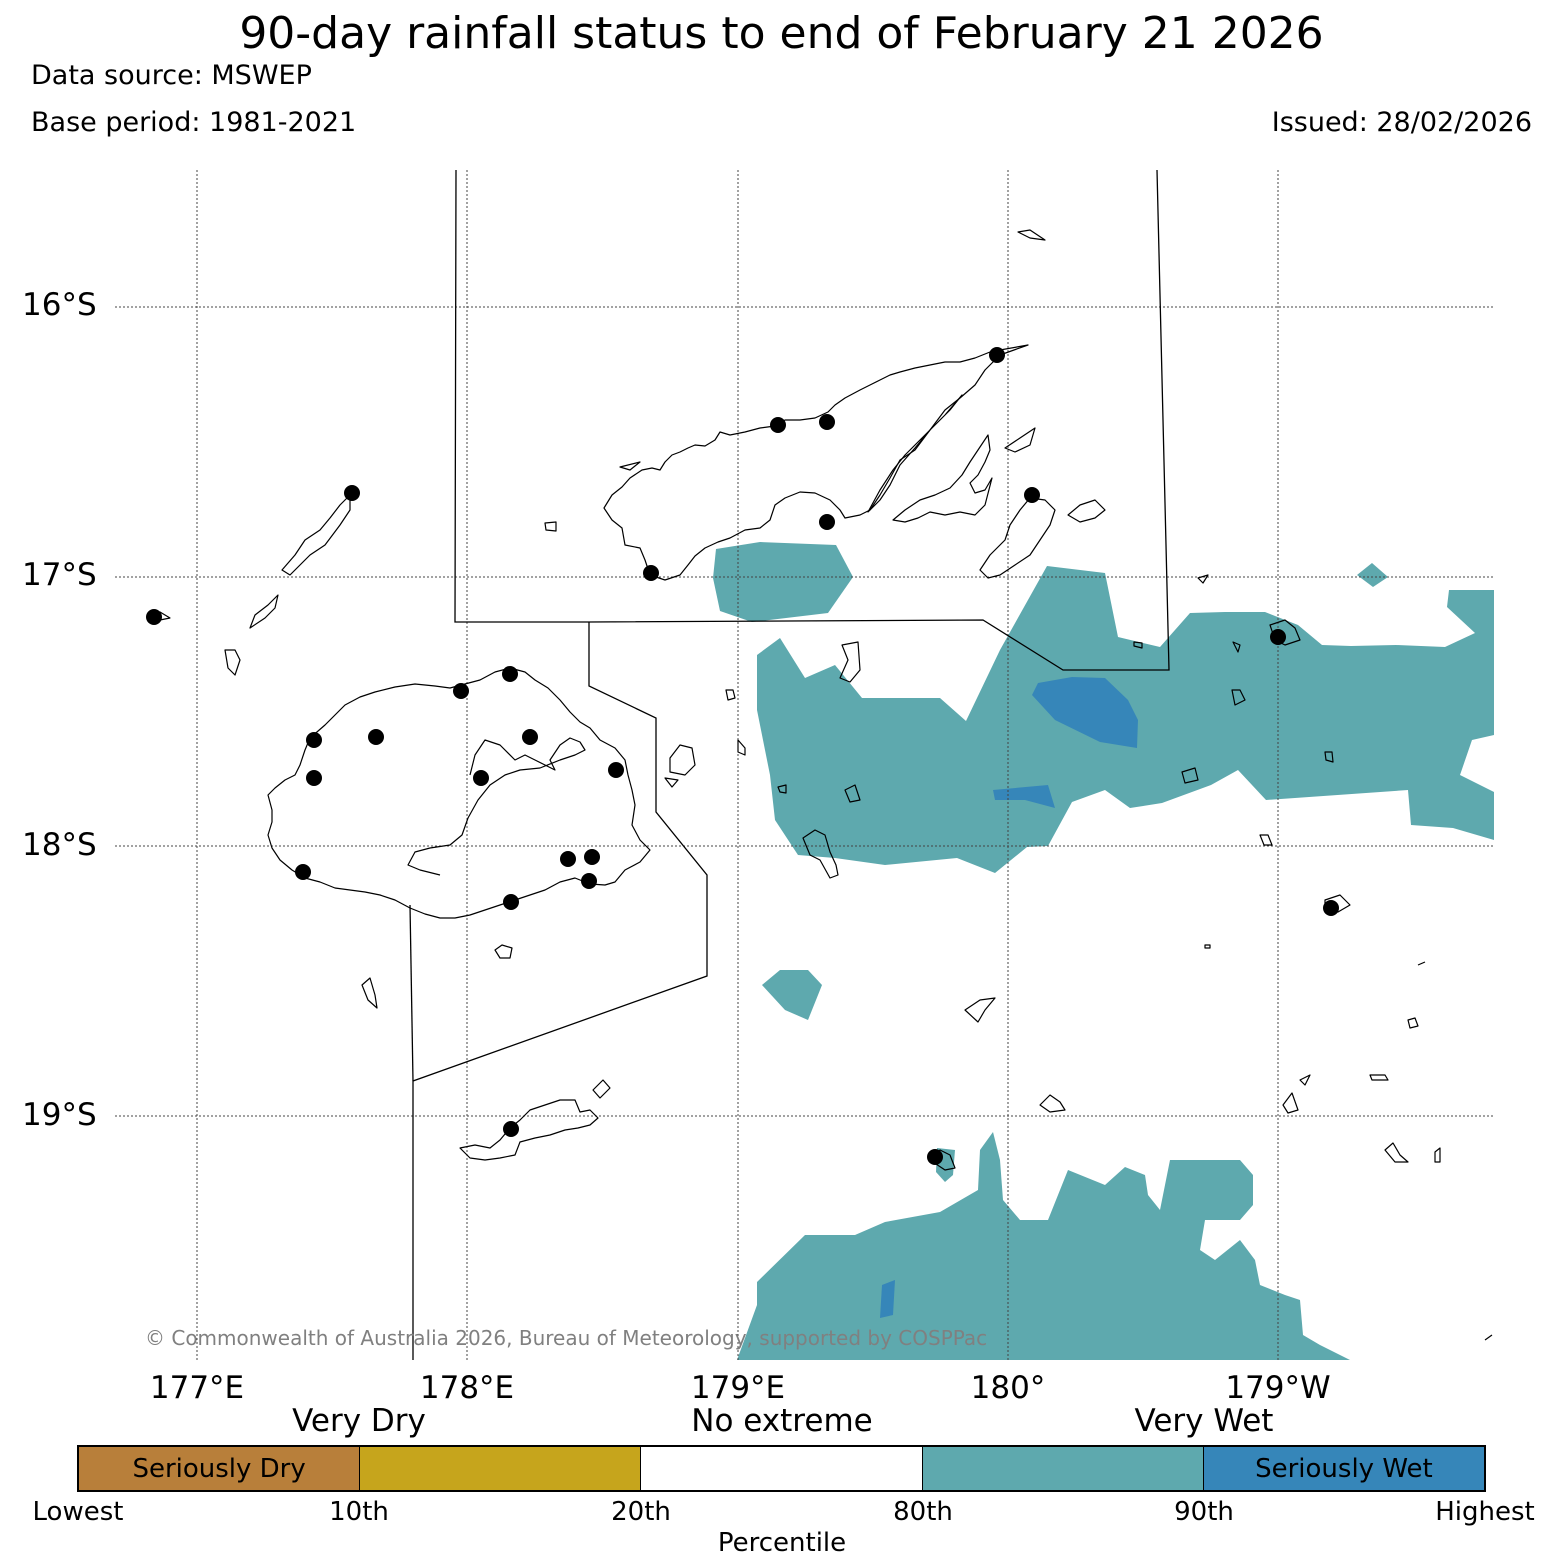 The image size is (1563, 1563). What do you see at coordinates (220, 1468) in the screenshot?
I see `legend-seg-seriously-dry: Seriously Dry` at bounding box center [220, 1468].